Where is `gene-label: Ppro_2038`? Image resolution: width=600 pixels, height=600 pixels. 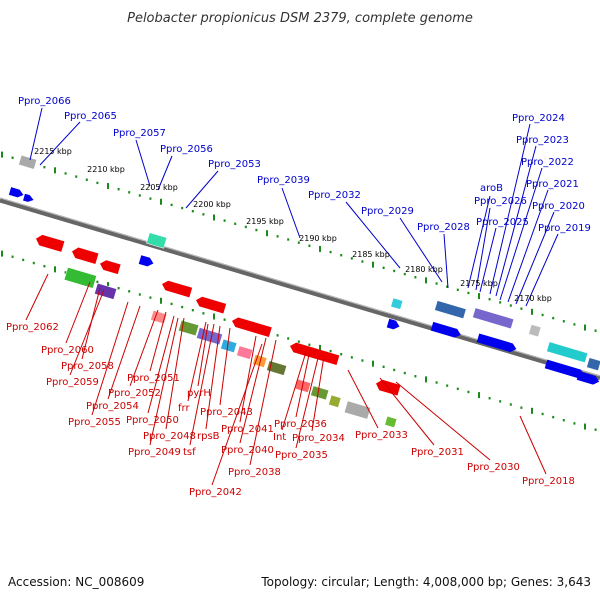 gene-label: Ppro_2038 is located at coordinates (254, 472).